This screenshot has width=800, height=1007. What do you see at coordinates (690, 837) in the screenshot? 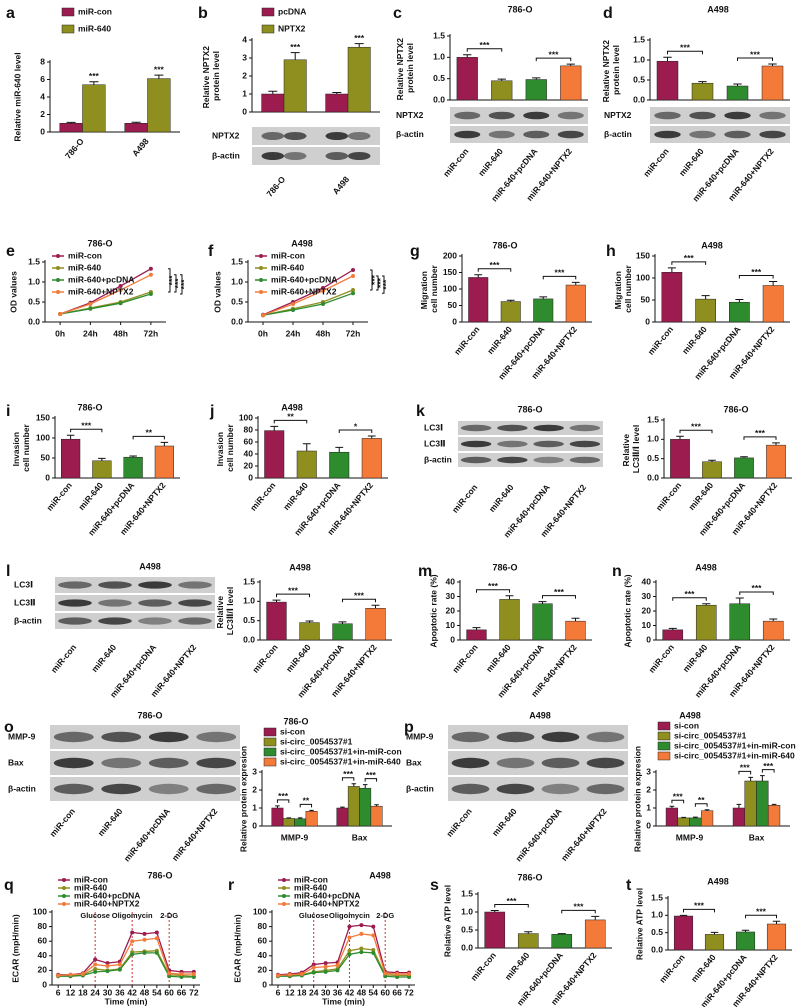
I see `x-tick-label: MMP-9` at bounding box center [690, 837].